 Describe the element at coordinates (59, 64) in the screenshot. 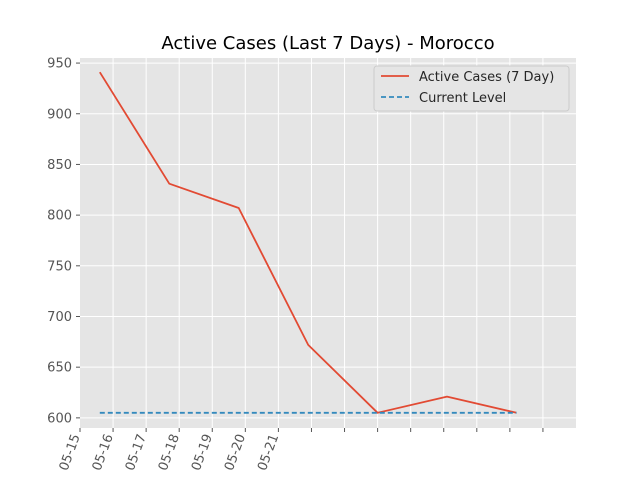

I see `y-tick-label: 950` at that location.